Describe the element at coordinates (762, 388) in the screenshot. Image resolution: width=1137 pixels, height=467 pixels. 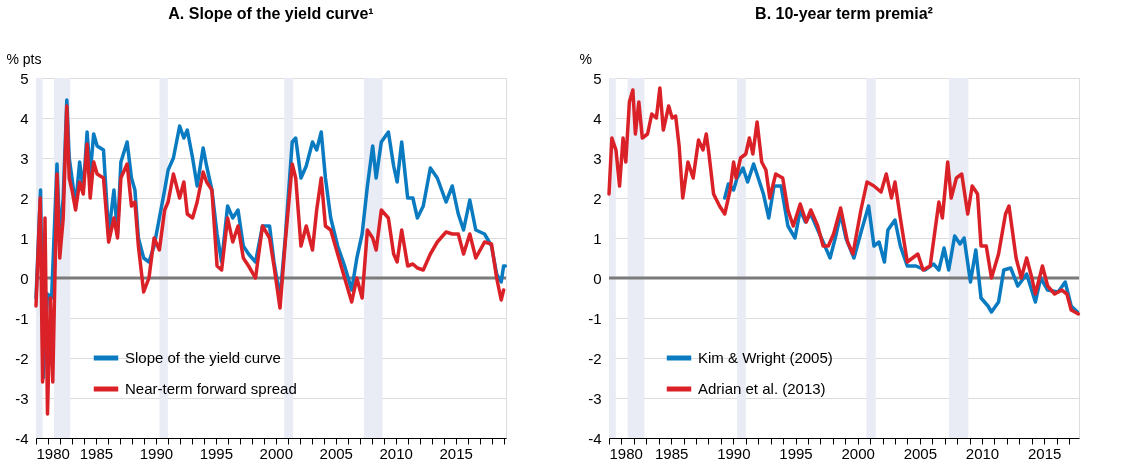
I see `legend-label: Adrian et al. (2013)` at that location.